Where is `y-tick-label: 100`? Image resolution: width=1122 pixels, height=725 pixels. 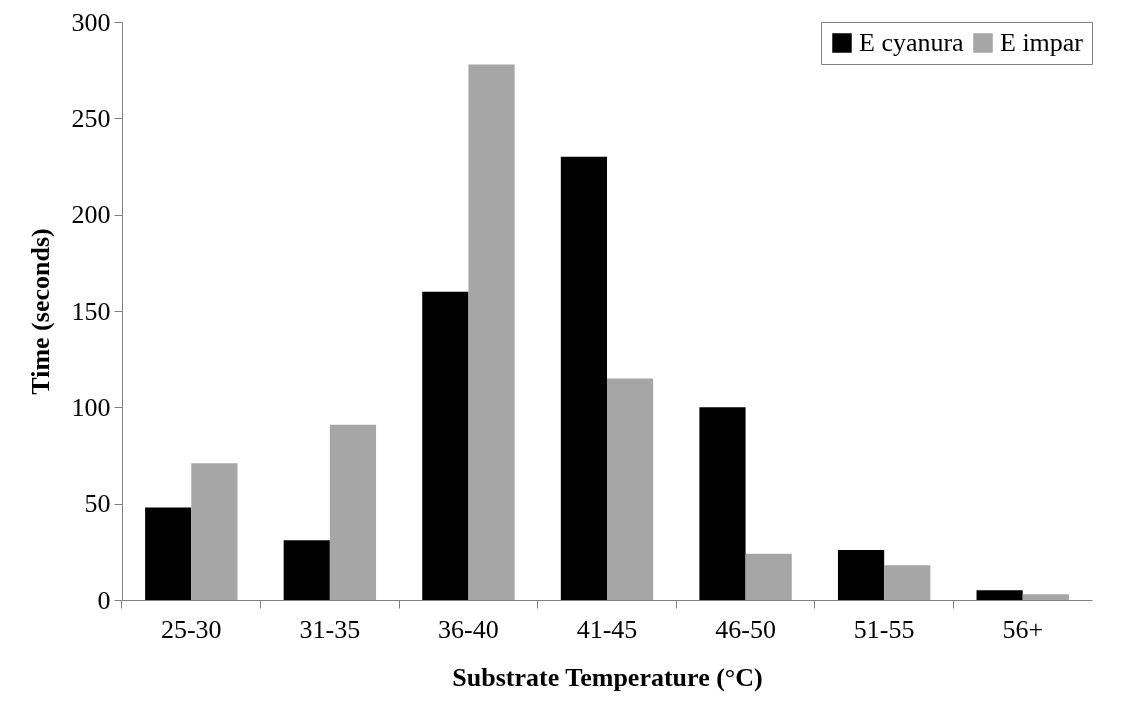 y-tick-label: 100 is located at coordinates (91, 407).